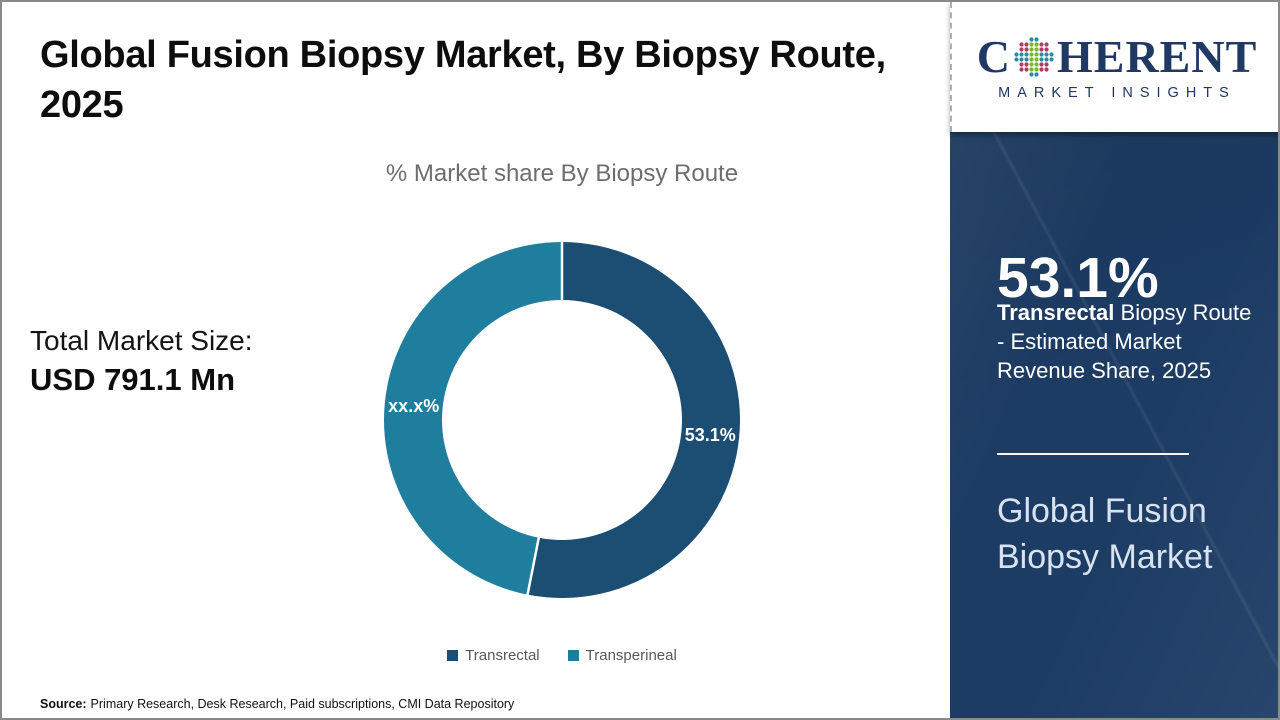 This screenshot has width=1280, height=720. What do you see at coordinates (633, 420) in the screenshot?
I see `donut-slice-transrectal` at bounding box center [633, 420].